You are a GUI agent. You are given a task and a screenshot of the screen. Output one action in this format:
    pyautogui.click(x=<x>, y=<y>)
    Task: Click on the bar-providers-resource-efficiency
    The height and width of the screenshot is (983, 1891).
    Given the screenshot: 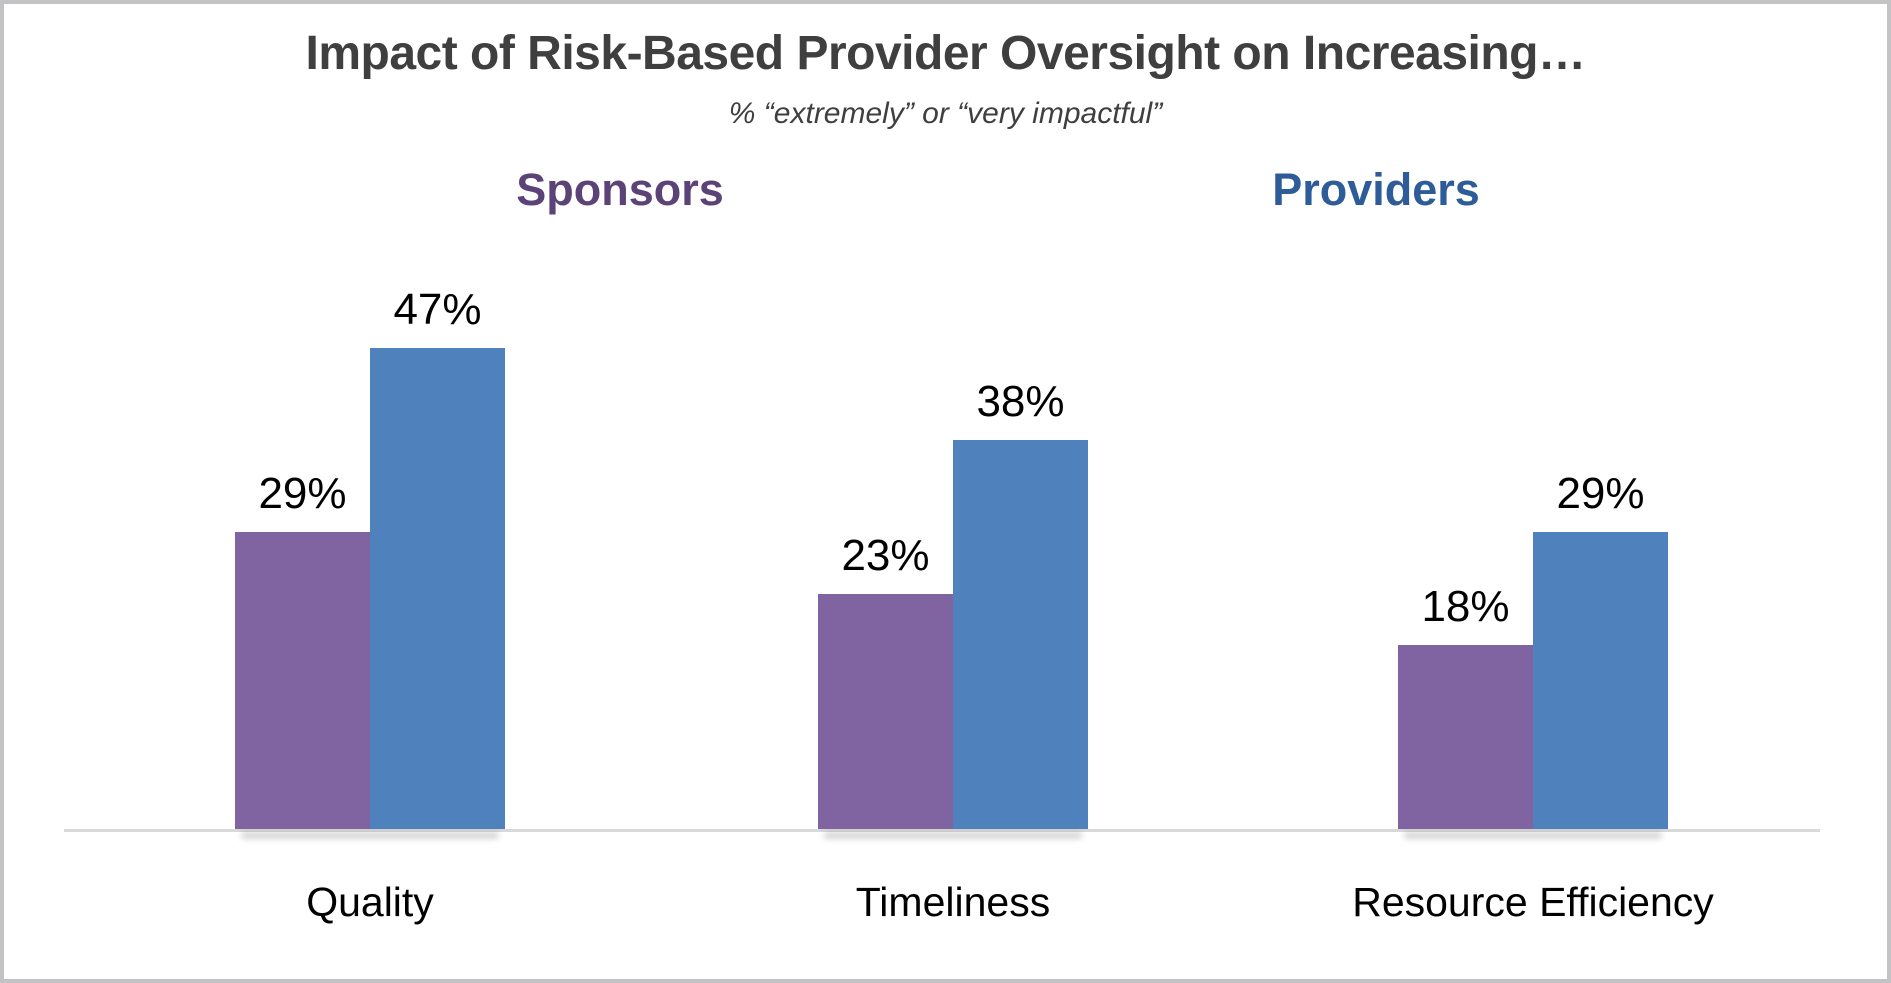 What is the action you would take?
    pyautogui.click(x=1600, y=680)
    